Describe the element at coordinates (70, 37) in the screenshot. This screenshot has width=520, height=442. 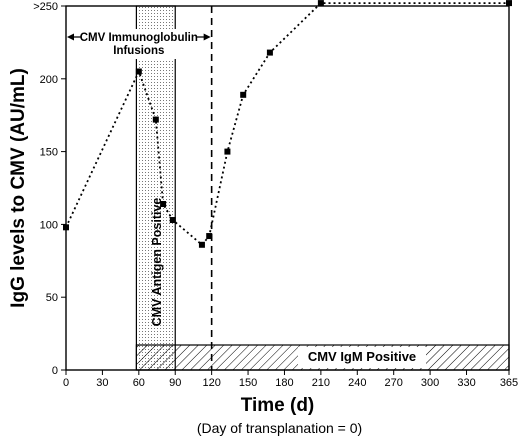
I see `immunoglobulin-arrowhead-left` at that location.